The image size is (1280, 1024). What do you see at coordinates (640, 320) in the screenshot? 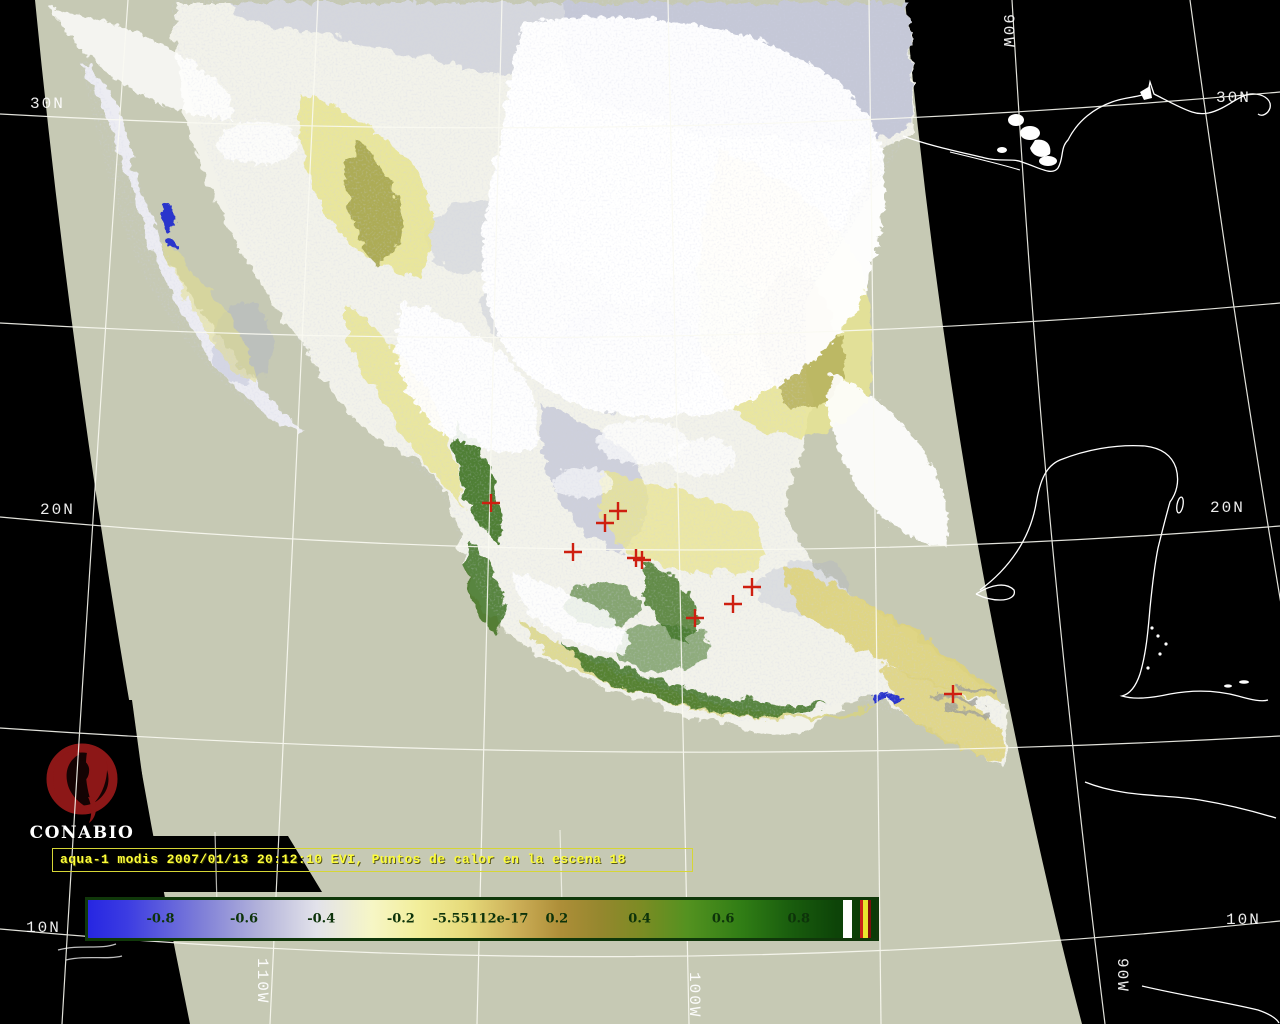
I see `latline-25n` at bounding box center [640, 320].